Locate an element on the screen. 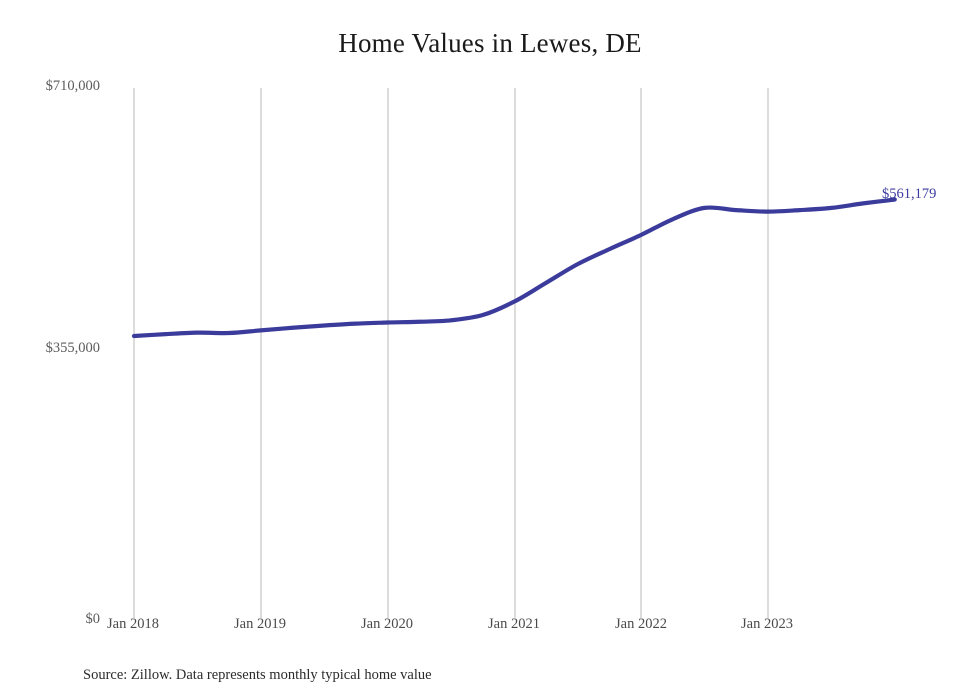  x-axis-tick-jan-2020: Jan 2020 is located at coordinates (387, 624).